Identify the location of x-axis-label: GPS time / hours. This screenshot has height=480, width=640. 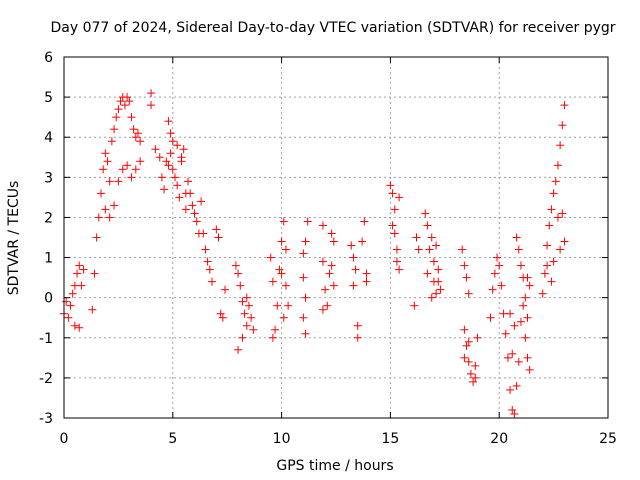
(334, 466).